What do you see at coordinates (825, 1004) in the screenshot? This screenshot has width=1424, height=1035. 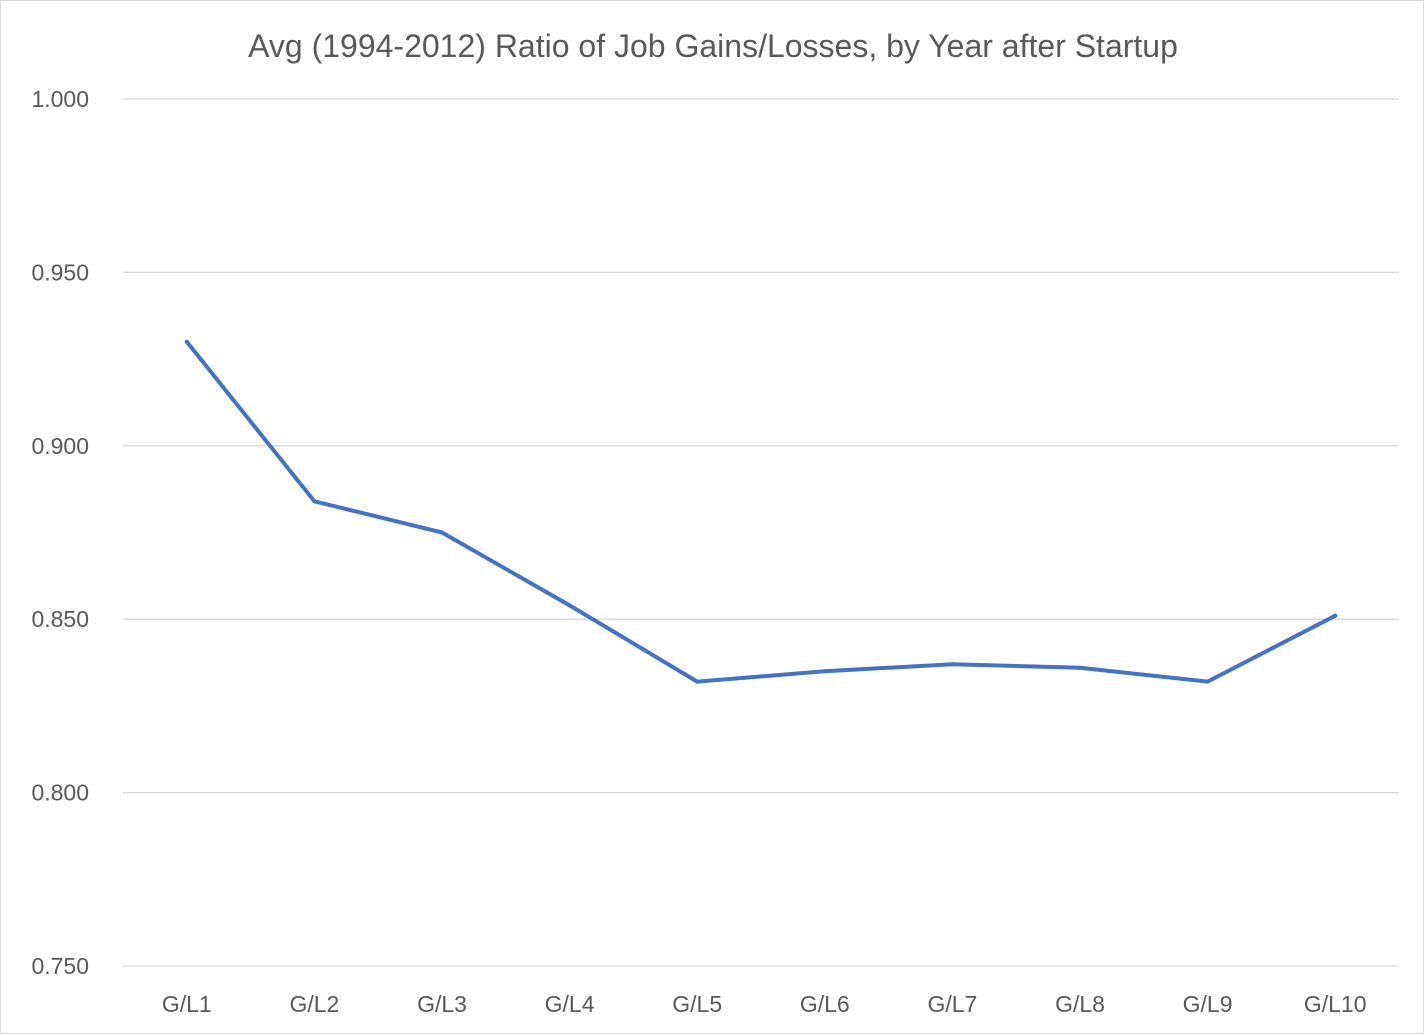 I see `x-tick-label: G/L6` at bounding box center [825, 1004].